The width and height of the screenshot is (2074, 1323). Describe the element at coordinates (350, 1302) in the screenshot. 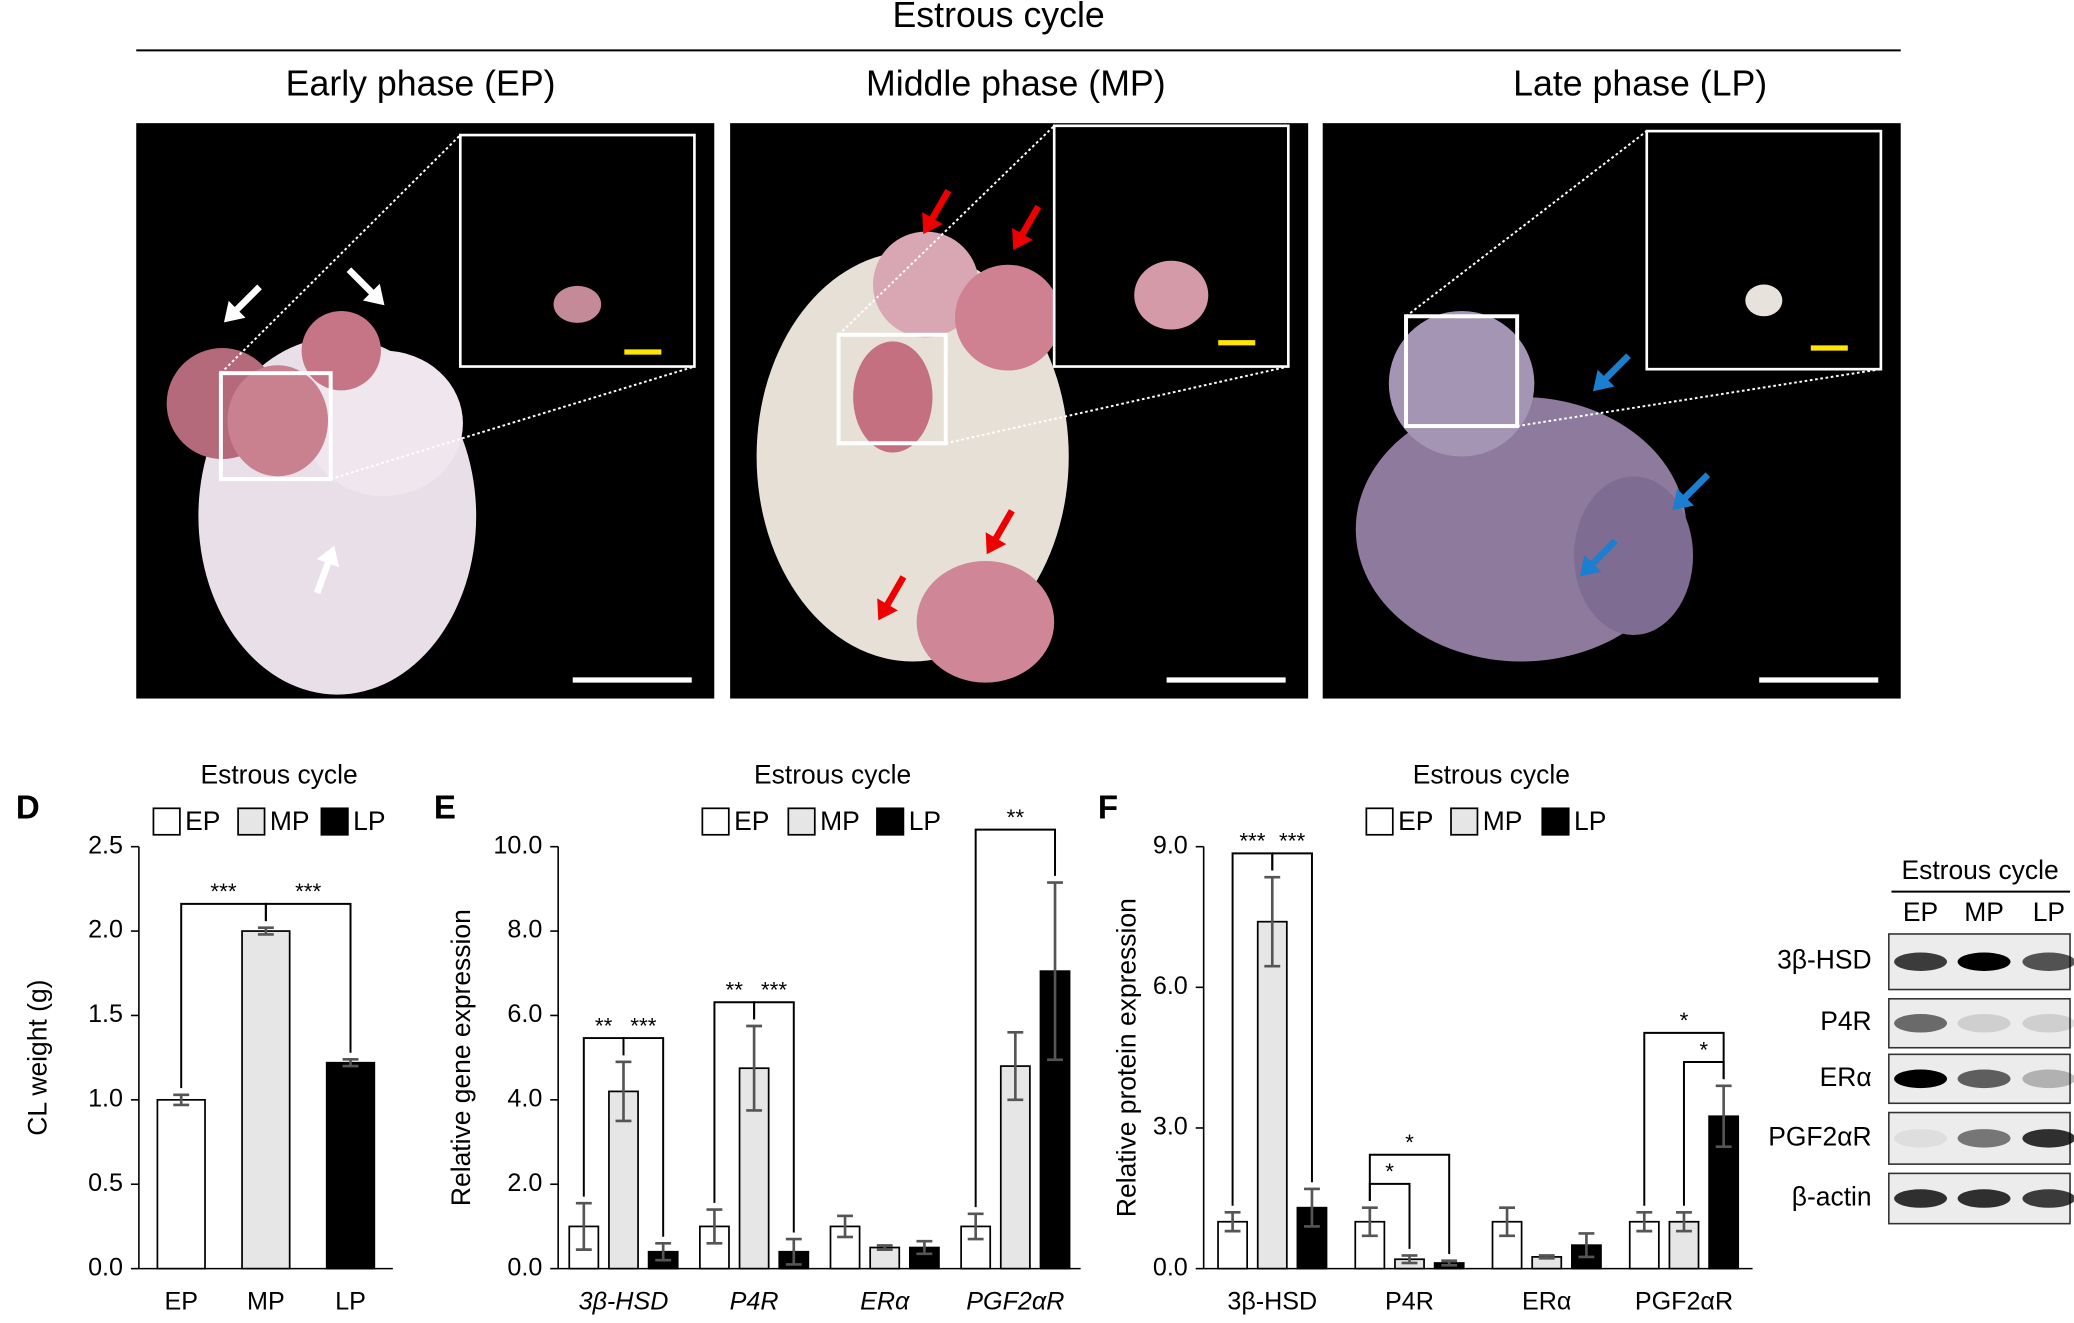

I see `x-tick-label: LP` at that location.